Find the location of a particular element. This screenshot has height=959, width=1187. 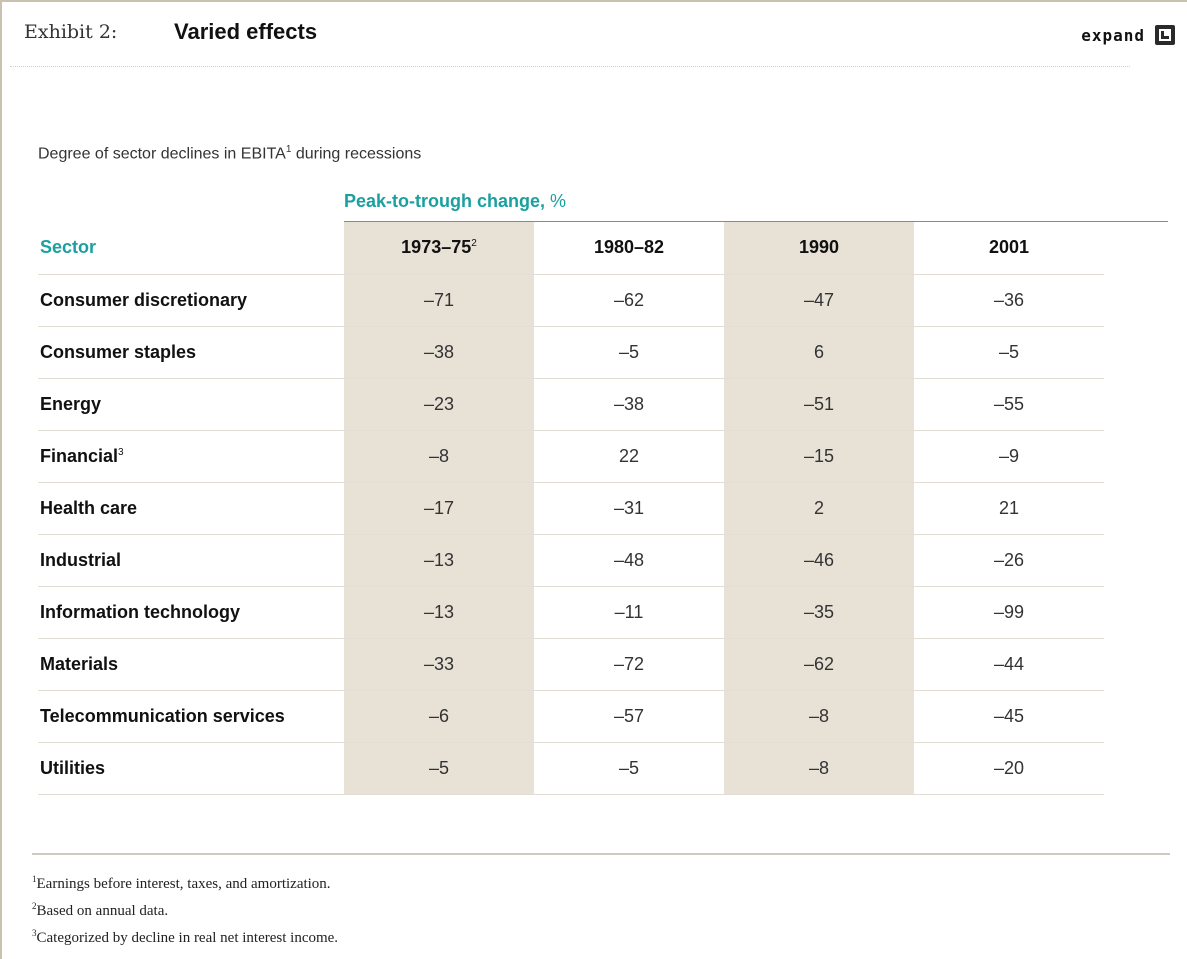

sector-name: Information technology is located at coordinates (191, 612).